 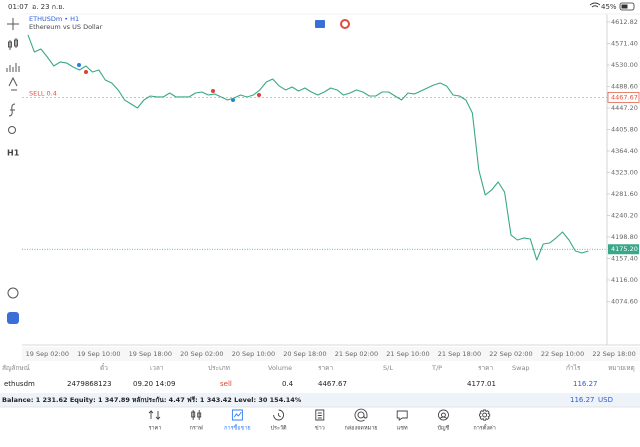 What do you see at coordinates (288, 384) in the screenshot?
I see `table-cell-volume: 0.4` at bounding box center [288, 384].